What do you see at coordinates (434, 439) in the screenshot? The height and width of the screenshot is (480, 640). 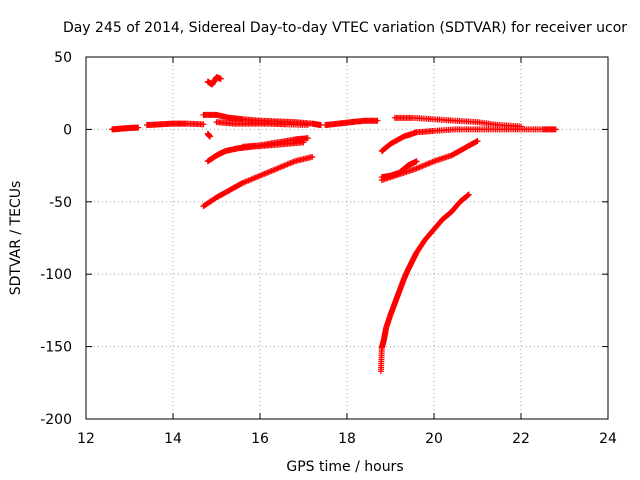 I see `x-tick-label: 20` at bounding box center [434, 439].